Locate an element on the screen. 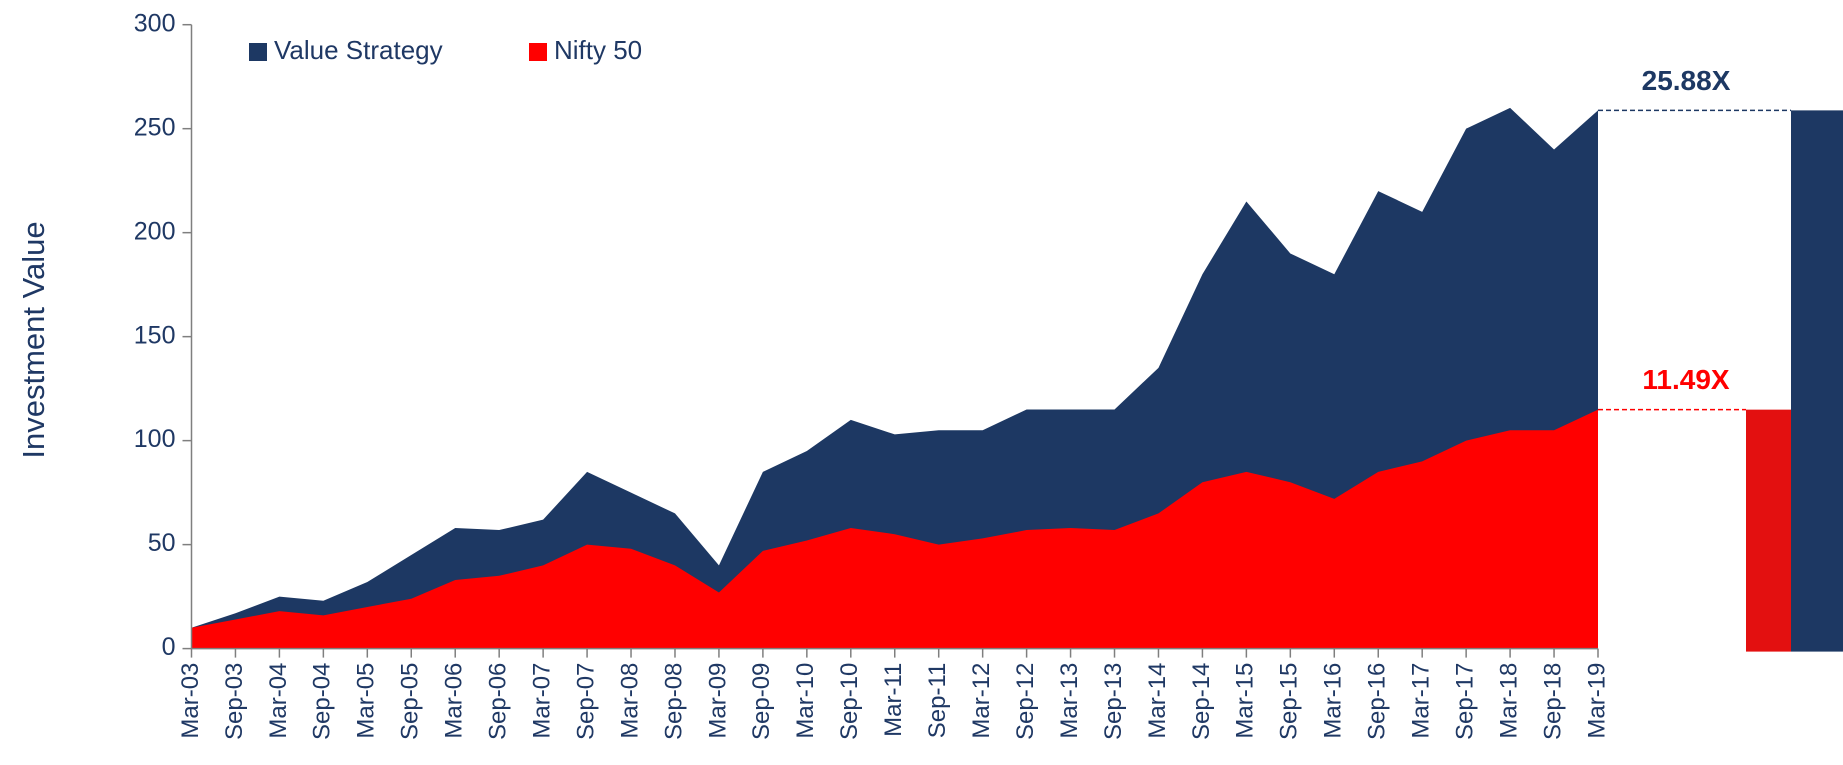 The height and width of the screenshot is (765, 1843). annotation: 25.88X is located at coordinates (1686, 80).